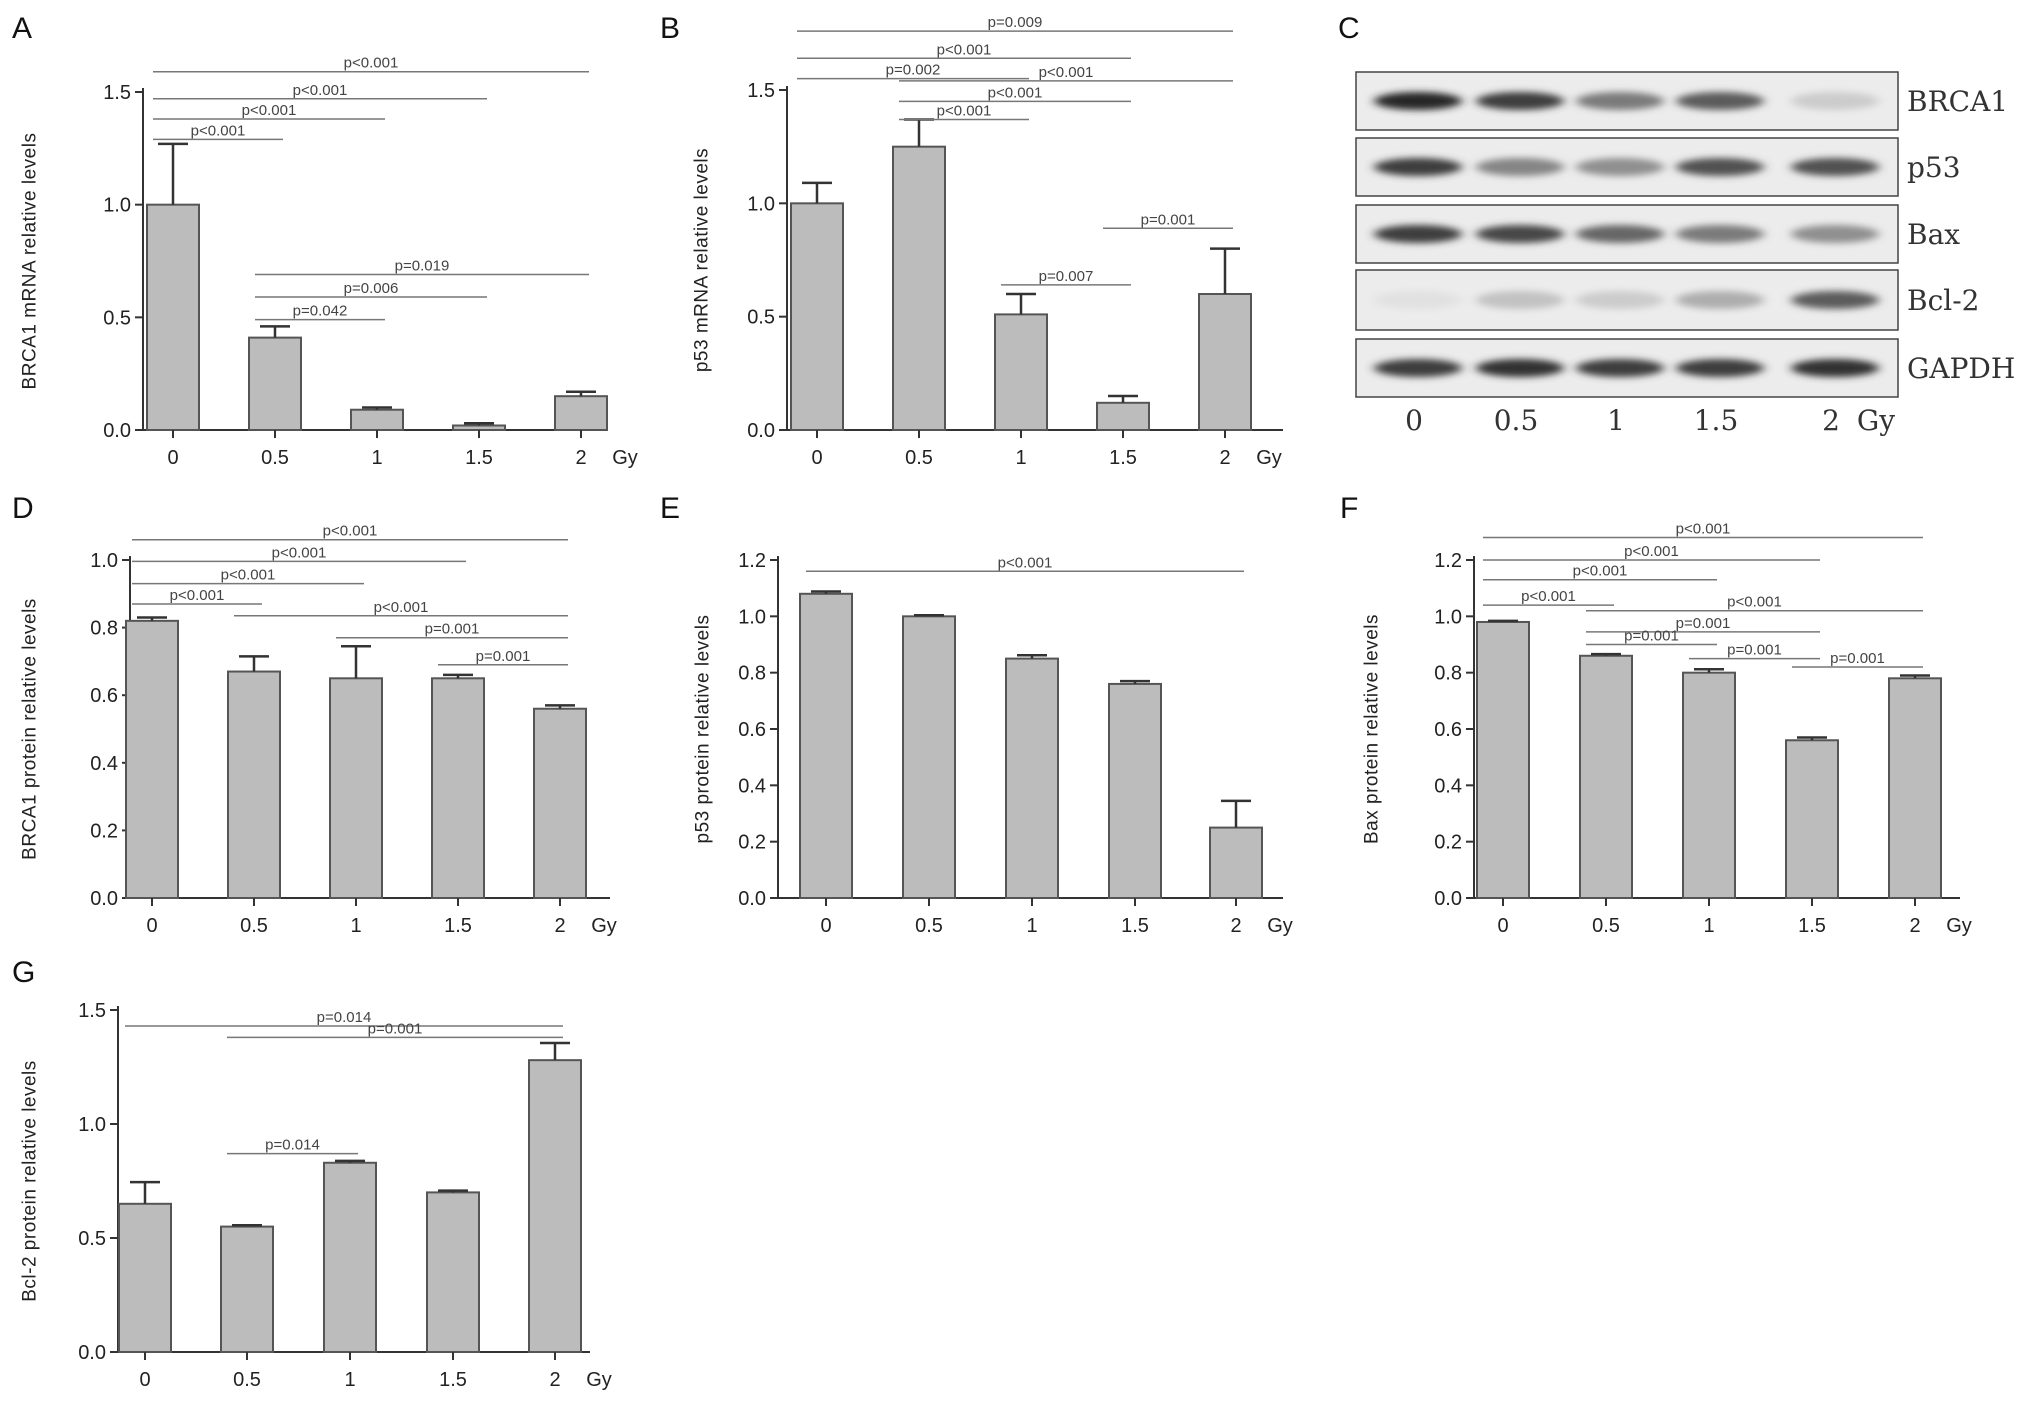 This screenshot has width=2031, height=1402. Describe the element at coordinates (1961, 368) in the screenshot. I see `blot-row-label: GAPDH` at that location.